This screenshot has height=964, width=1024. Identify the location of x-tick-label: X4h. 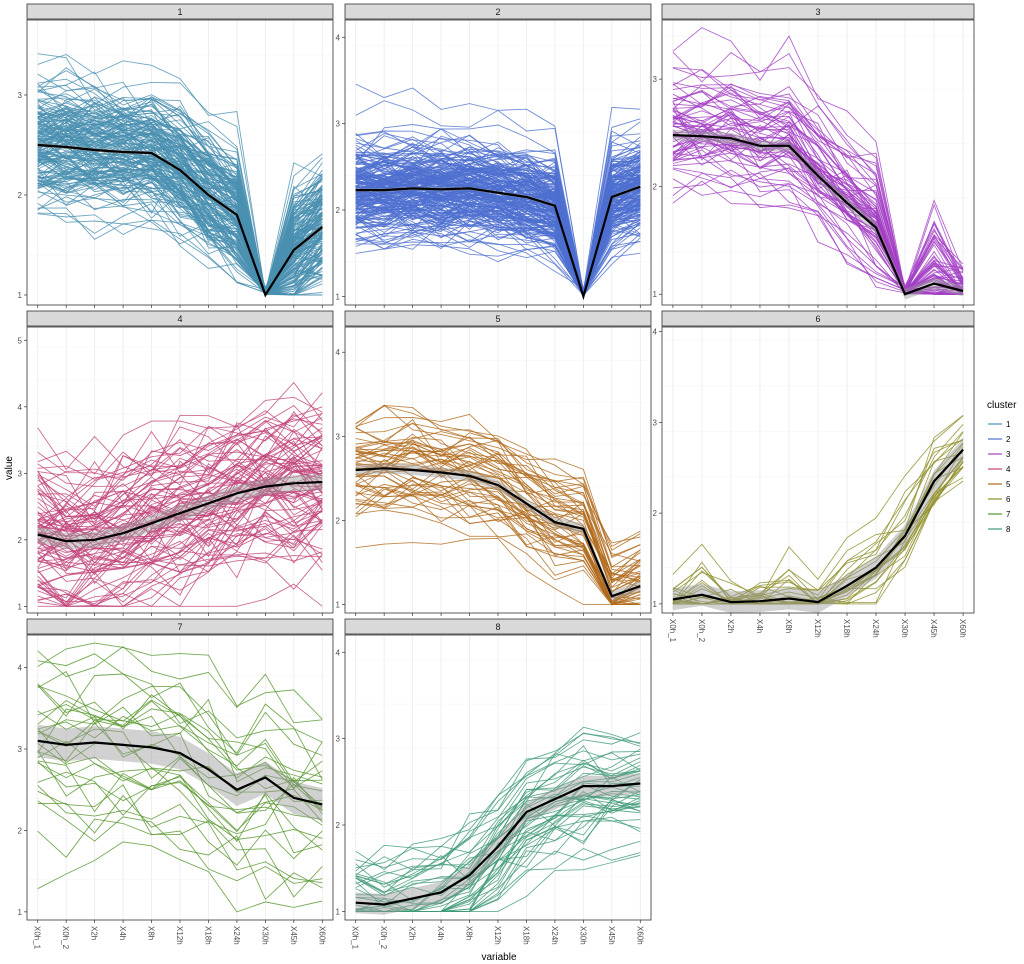
(440, 933).